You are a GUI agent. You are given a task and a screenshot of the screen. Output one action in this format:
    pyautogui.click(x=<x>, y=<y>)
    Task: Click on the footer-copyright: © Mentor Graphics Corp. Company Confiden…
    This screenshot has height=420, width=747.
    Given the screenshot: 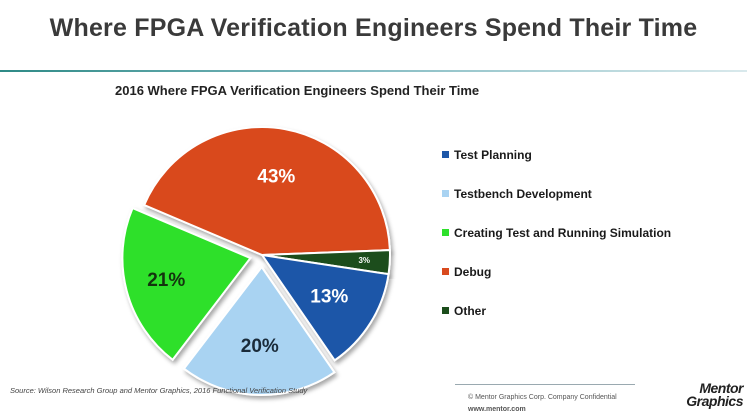 What is the action you would take?
    pyautogui.click(x=542, y=397)
    